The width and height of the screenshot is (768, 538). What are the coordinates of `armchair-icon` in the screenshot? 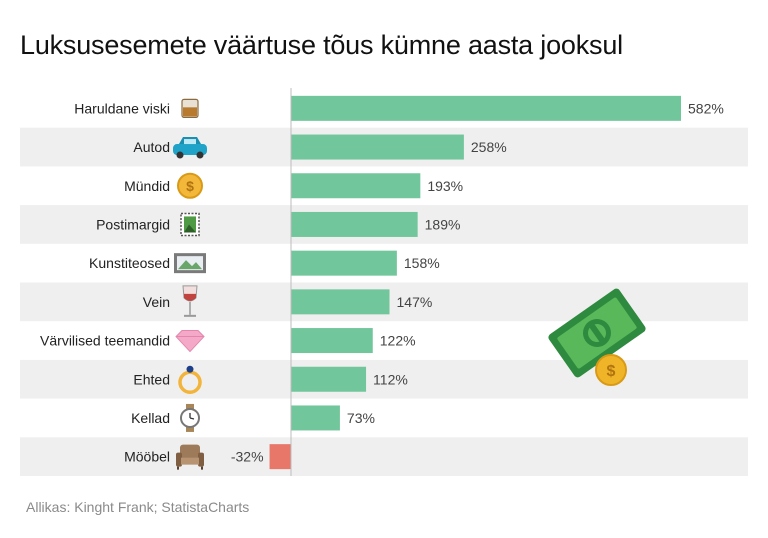 It's located at (190, 457).